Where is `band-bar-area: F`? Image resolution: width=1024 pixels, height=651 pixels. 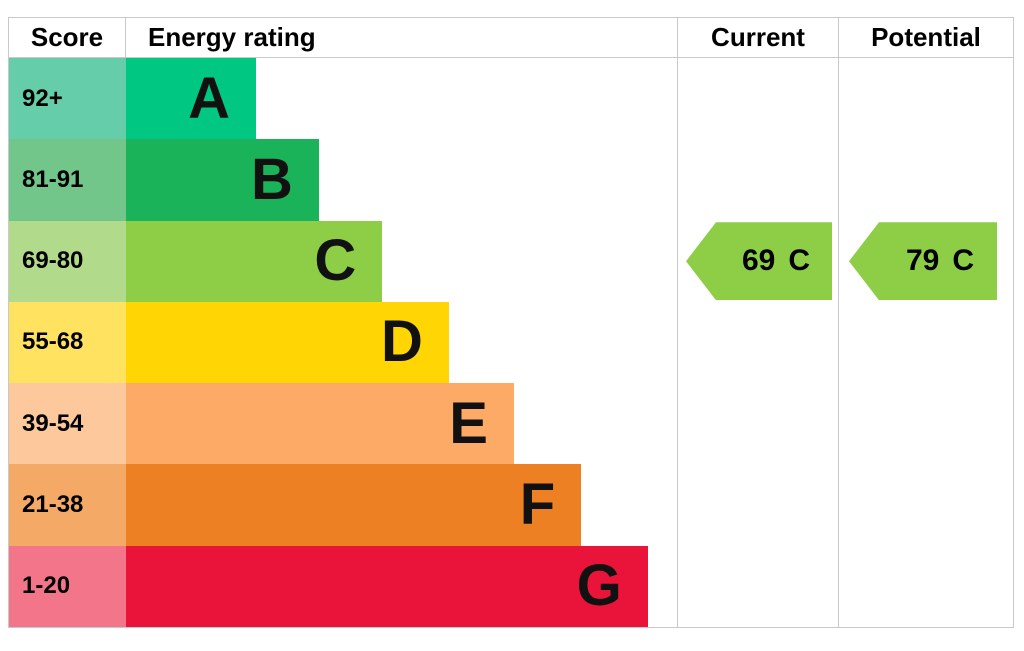 band-bar-area: F is located at coordinates (401, 505).